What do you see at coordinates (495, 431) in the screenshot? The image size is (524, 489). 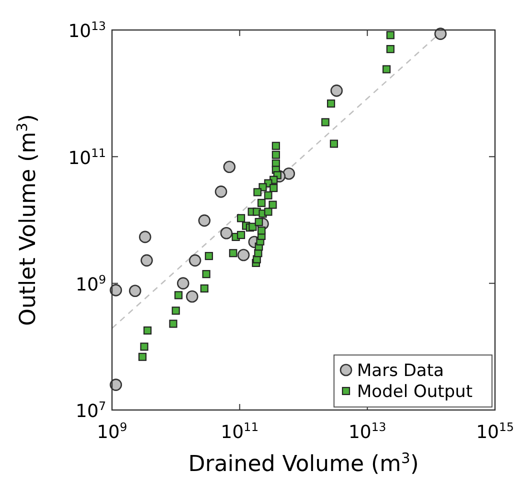 I see `x-tick-label: 10$^{15}$` at bounding box center [495, 431].